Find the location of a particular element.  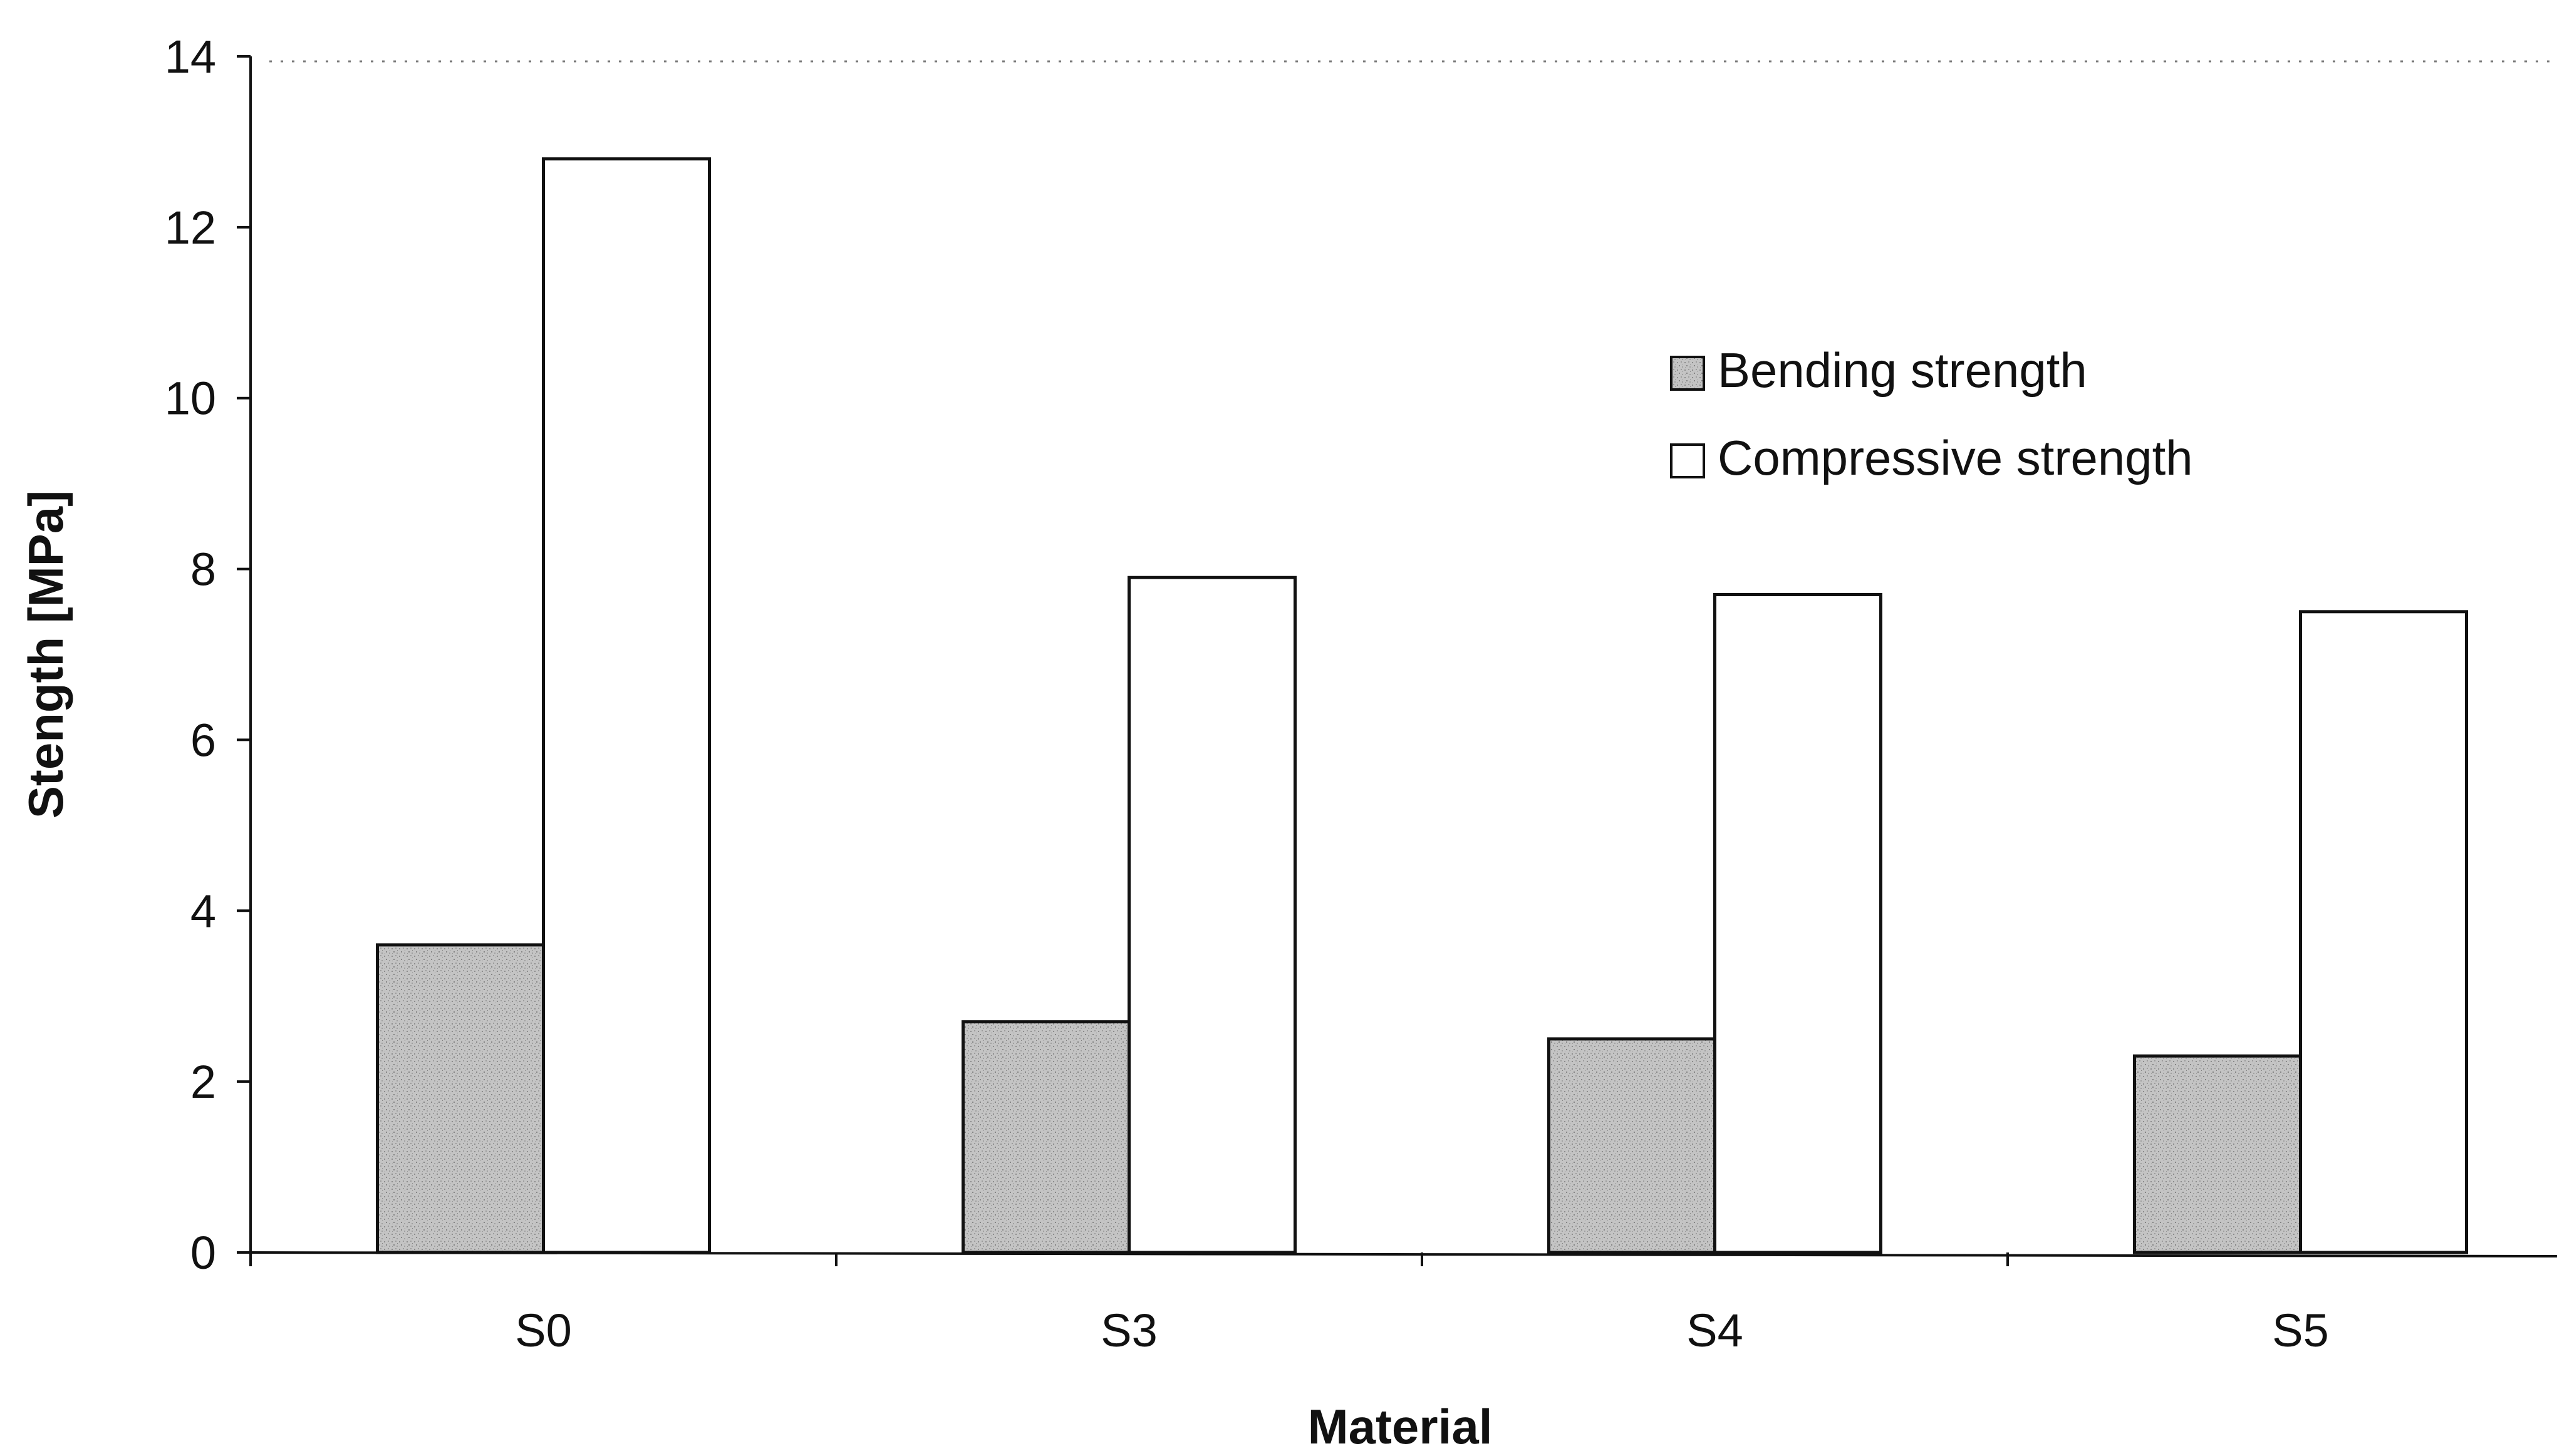

bar-bending-strength-s4 is located at coordinates (1631, 1145).